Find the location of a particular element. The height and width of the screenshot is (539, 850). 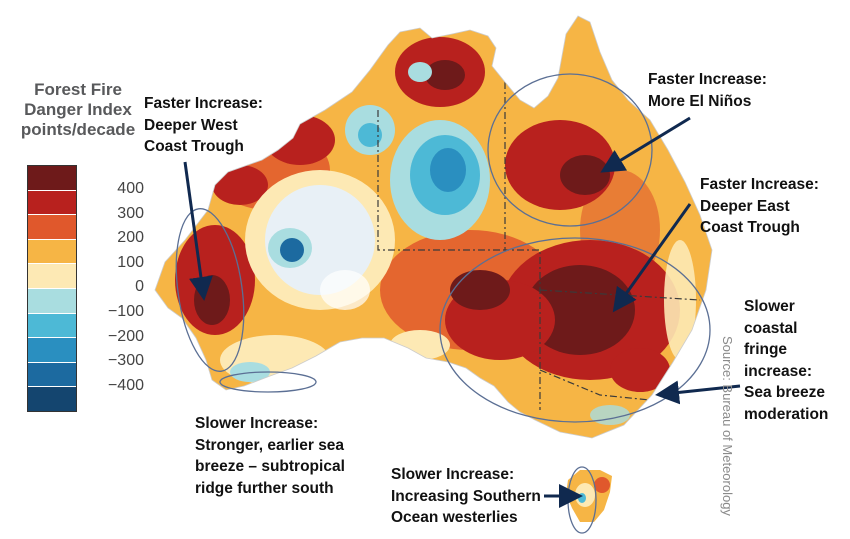

annotation-line: increase: is located at coordinates (778, 371).